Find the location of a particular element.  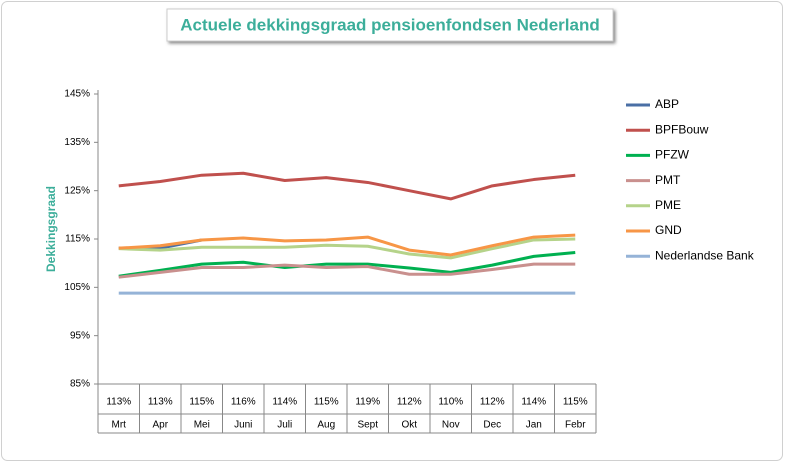

x-tick-label: Apr is located at coordinates (160, 425).